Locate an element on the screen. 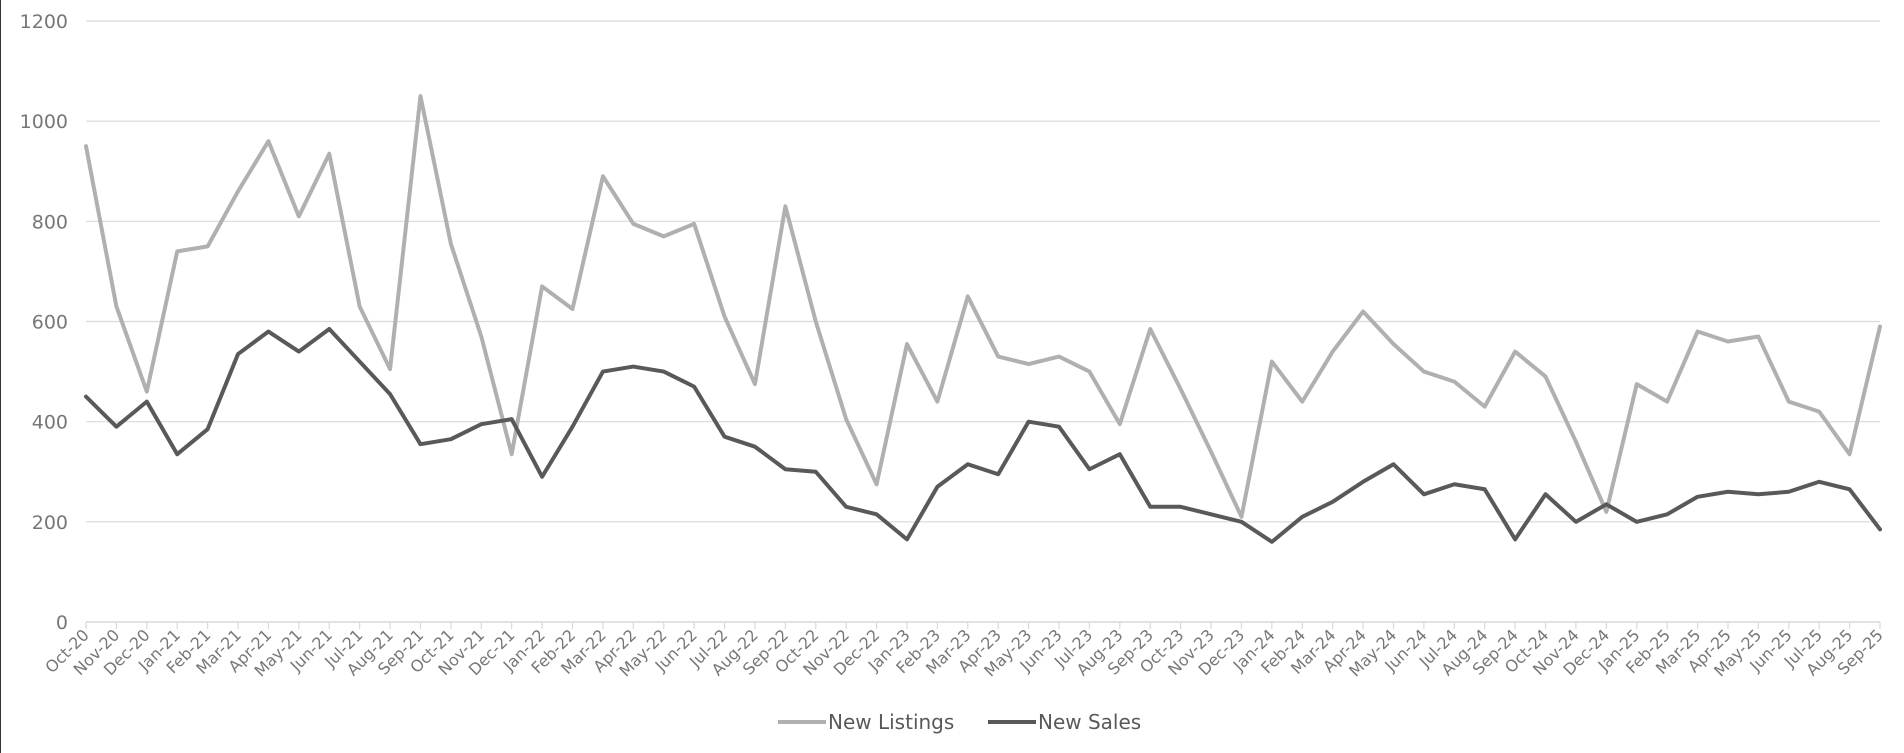 The image size is (1904, 753). y-tick-label-200: 200 is located at coordinates (50, 523).